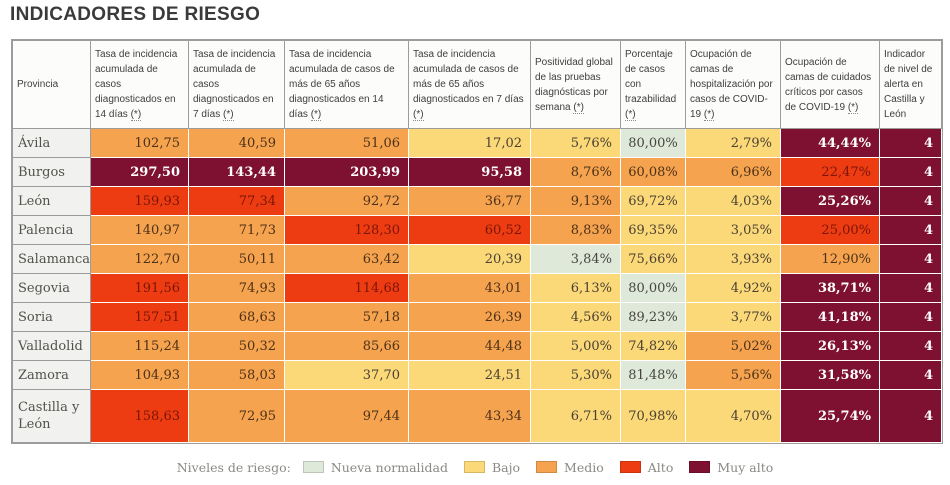 Image resolution: width=950 pixels, height=485 pixels. What do you see at coordinates (830, 172) in the screenshot?
I see `table-cell: 22,47%` at bounding box center [830, 172].